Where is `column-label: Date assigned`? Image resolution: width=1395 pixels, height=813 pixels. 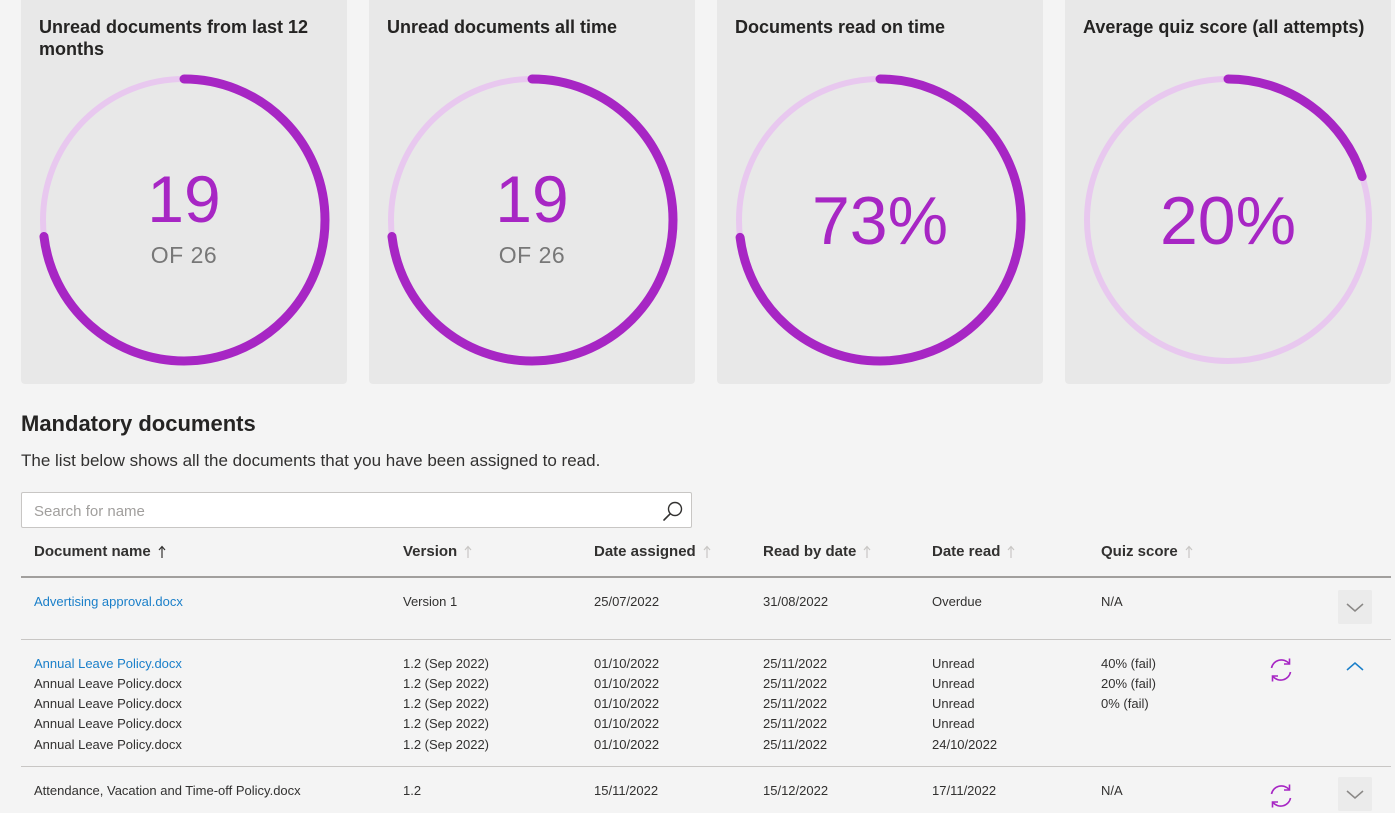 column-label: Date assigned is located at coordinates (645, 551).